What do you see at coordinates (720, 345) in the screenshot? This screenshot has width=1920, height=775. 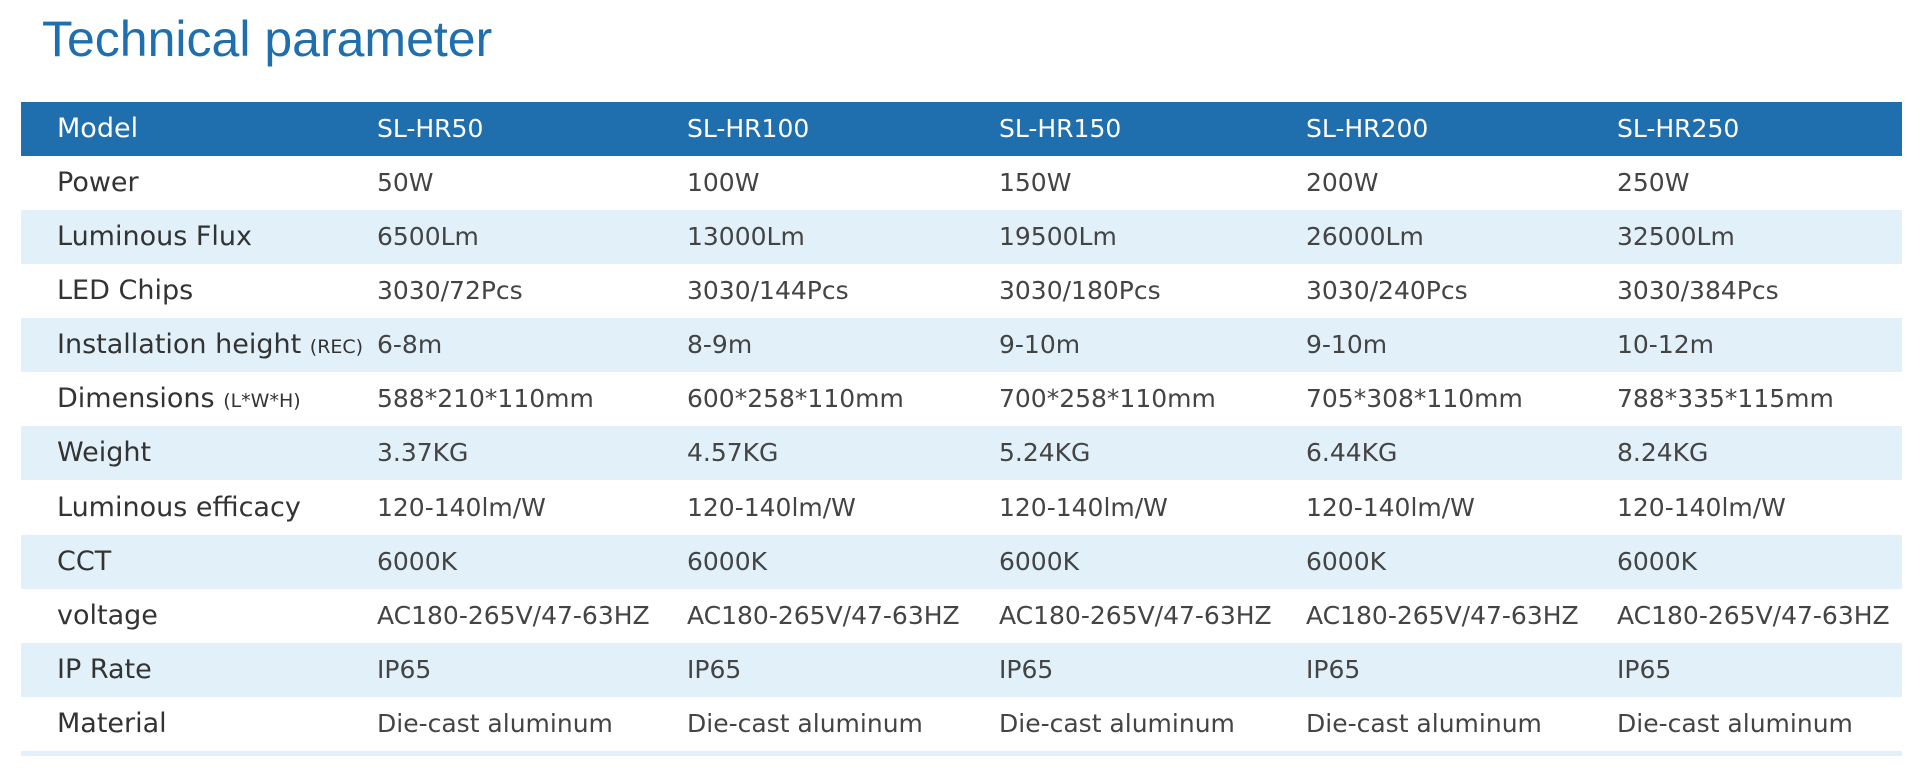 I see `cell-value: 8-9m` at bounding box center [720, 345].